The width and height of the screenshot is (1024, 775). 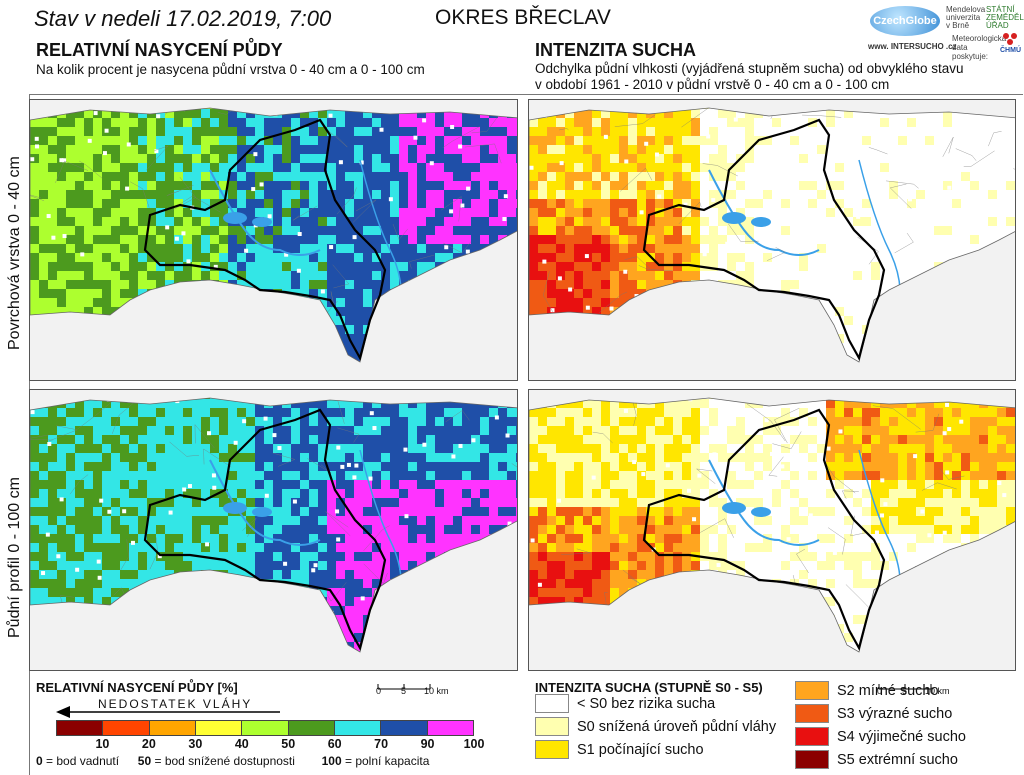 I want to click on saturation-legend-title: RELATIVNÍ NASYCENÍ PŮDY [%], so click(x=137, y=687).